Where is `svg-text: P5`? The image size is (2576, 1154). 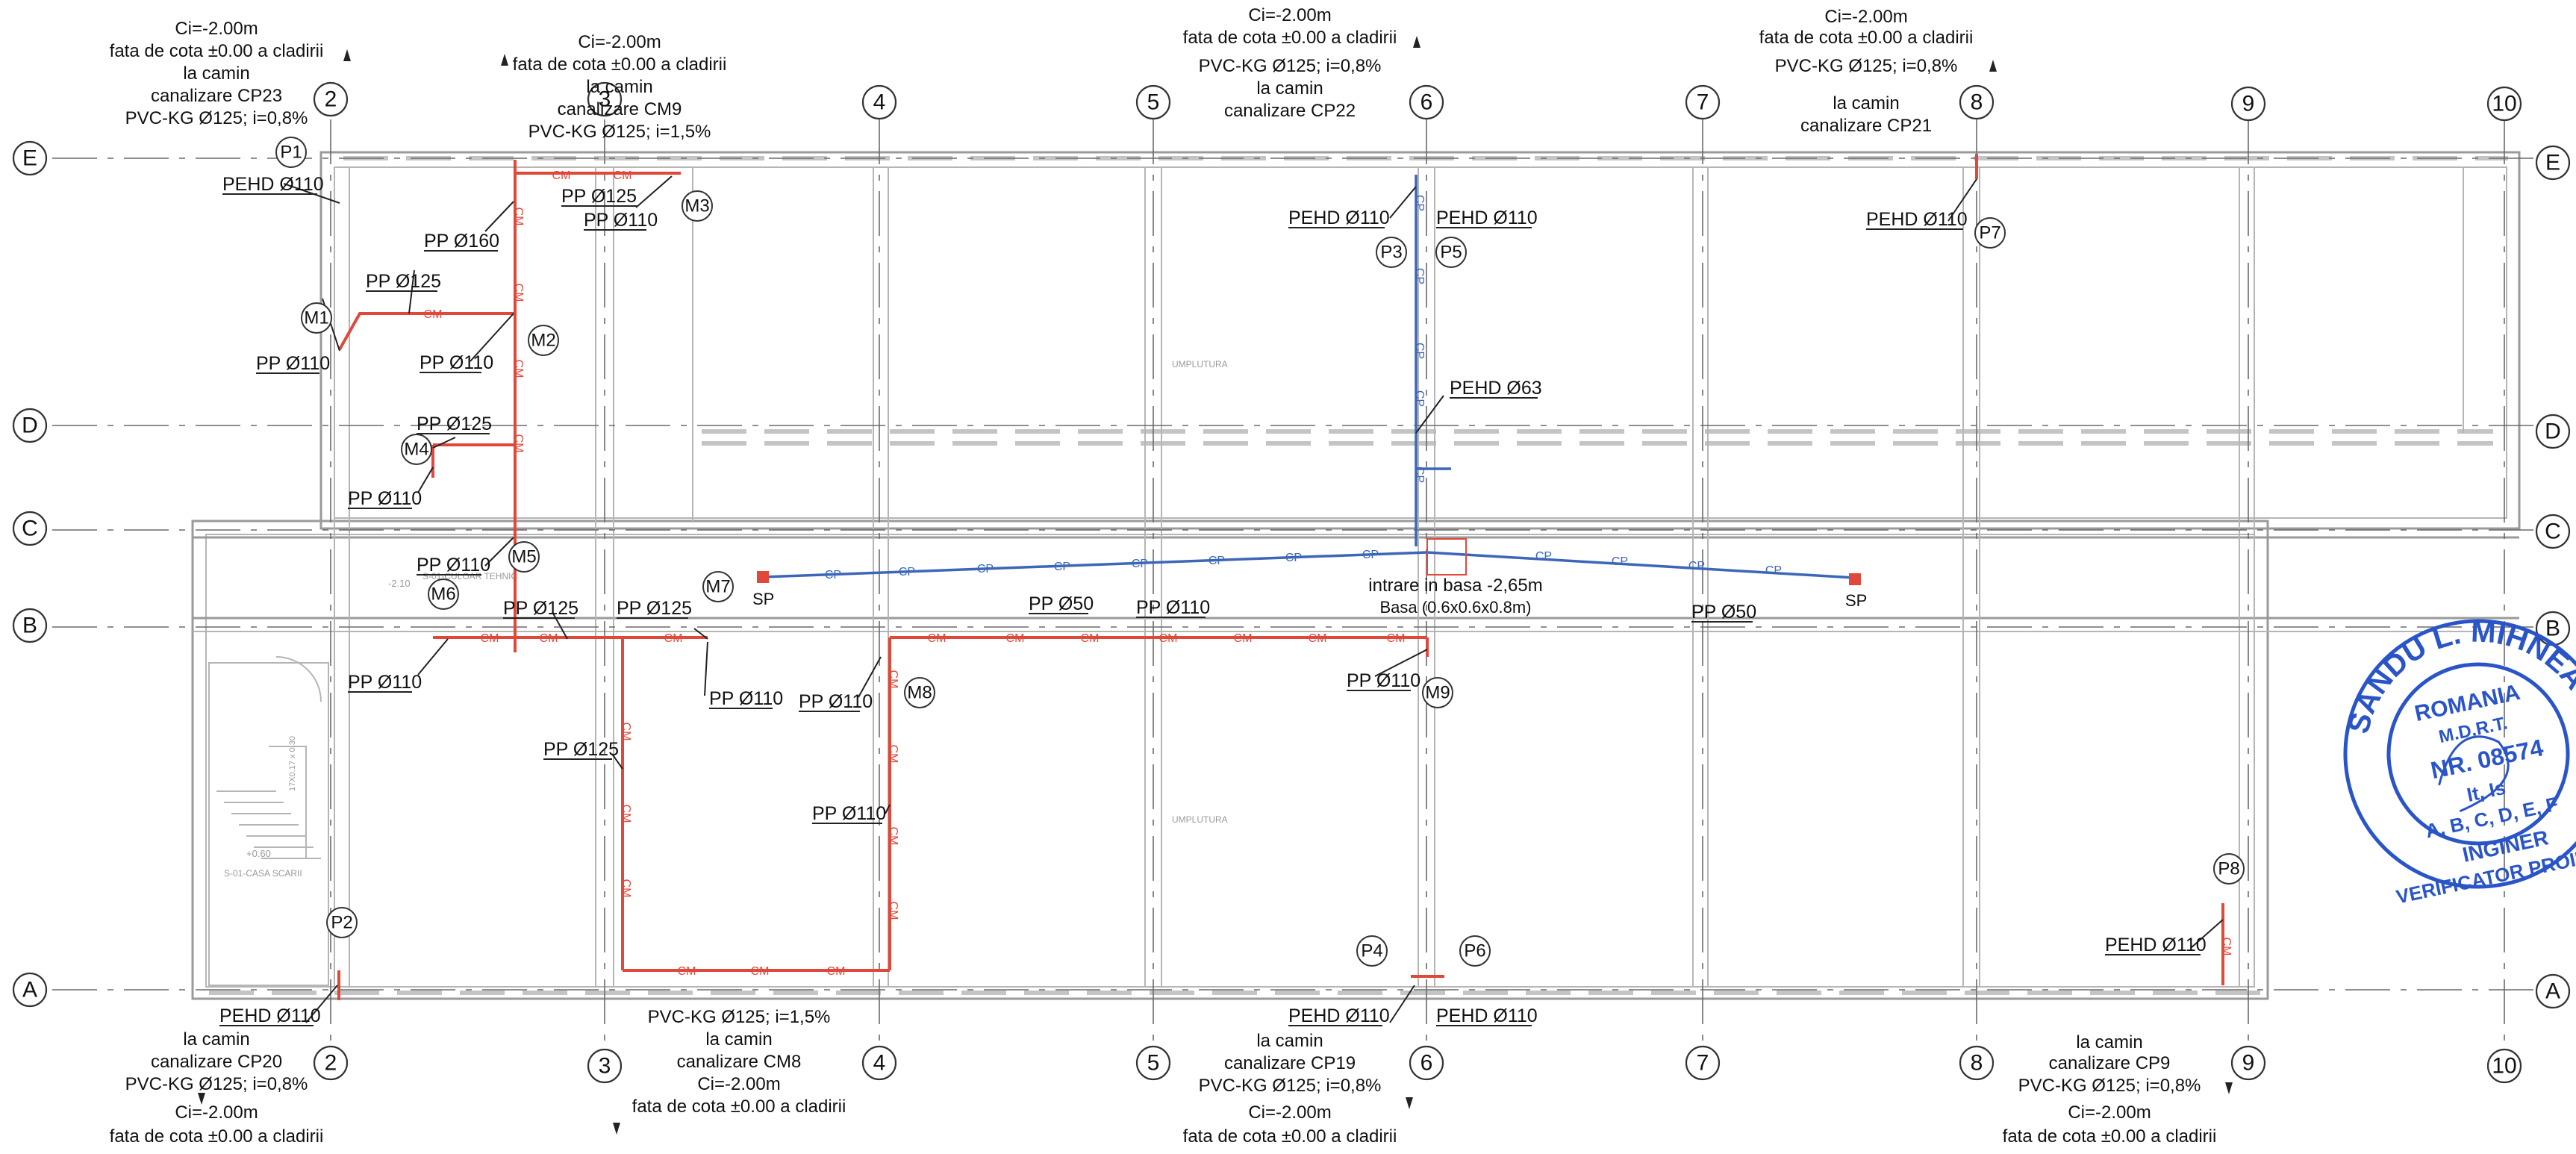
svg-text: P5 is located at coordinates (1451, 253).